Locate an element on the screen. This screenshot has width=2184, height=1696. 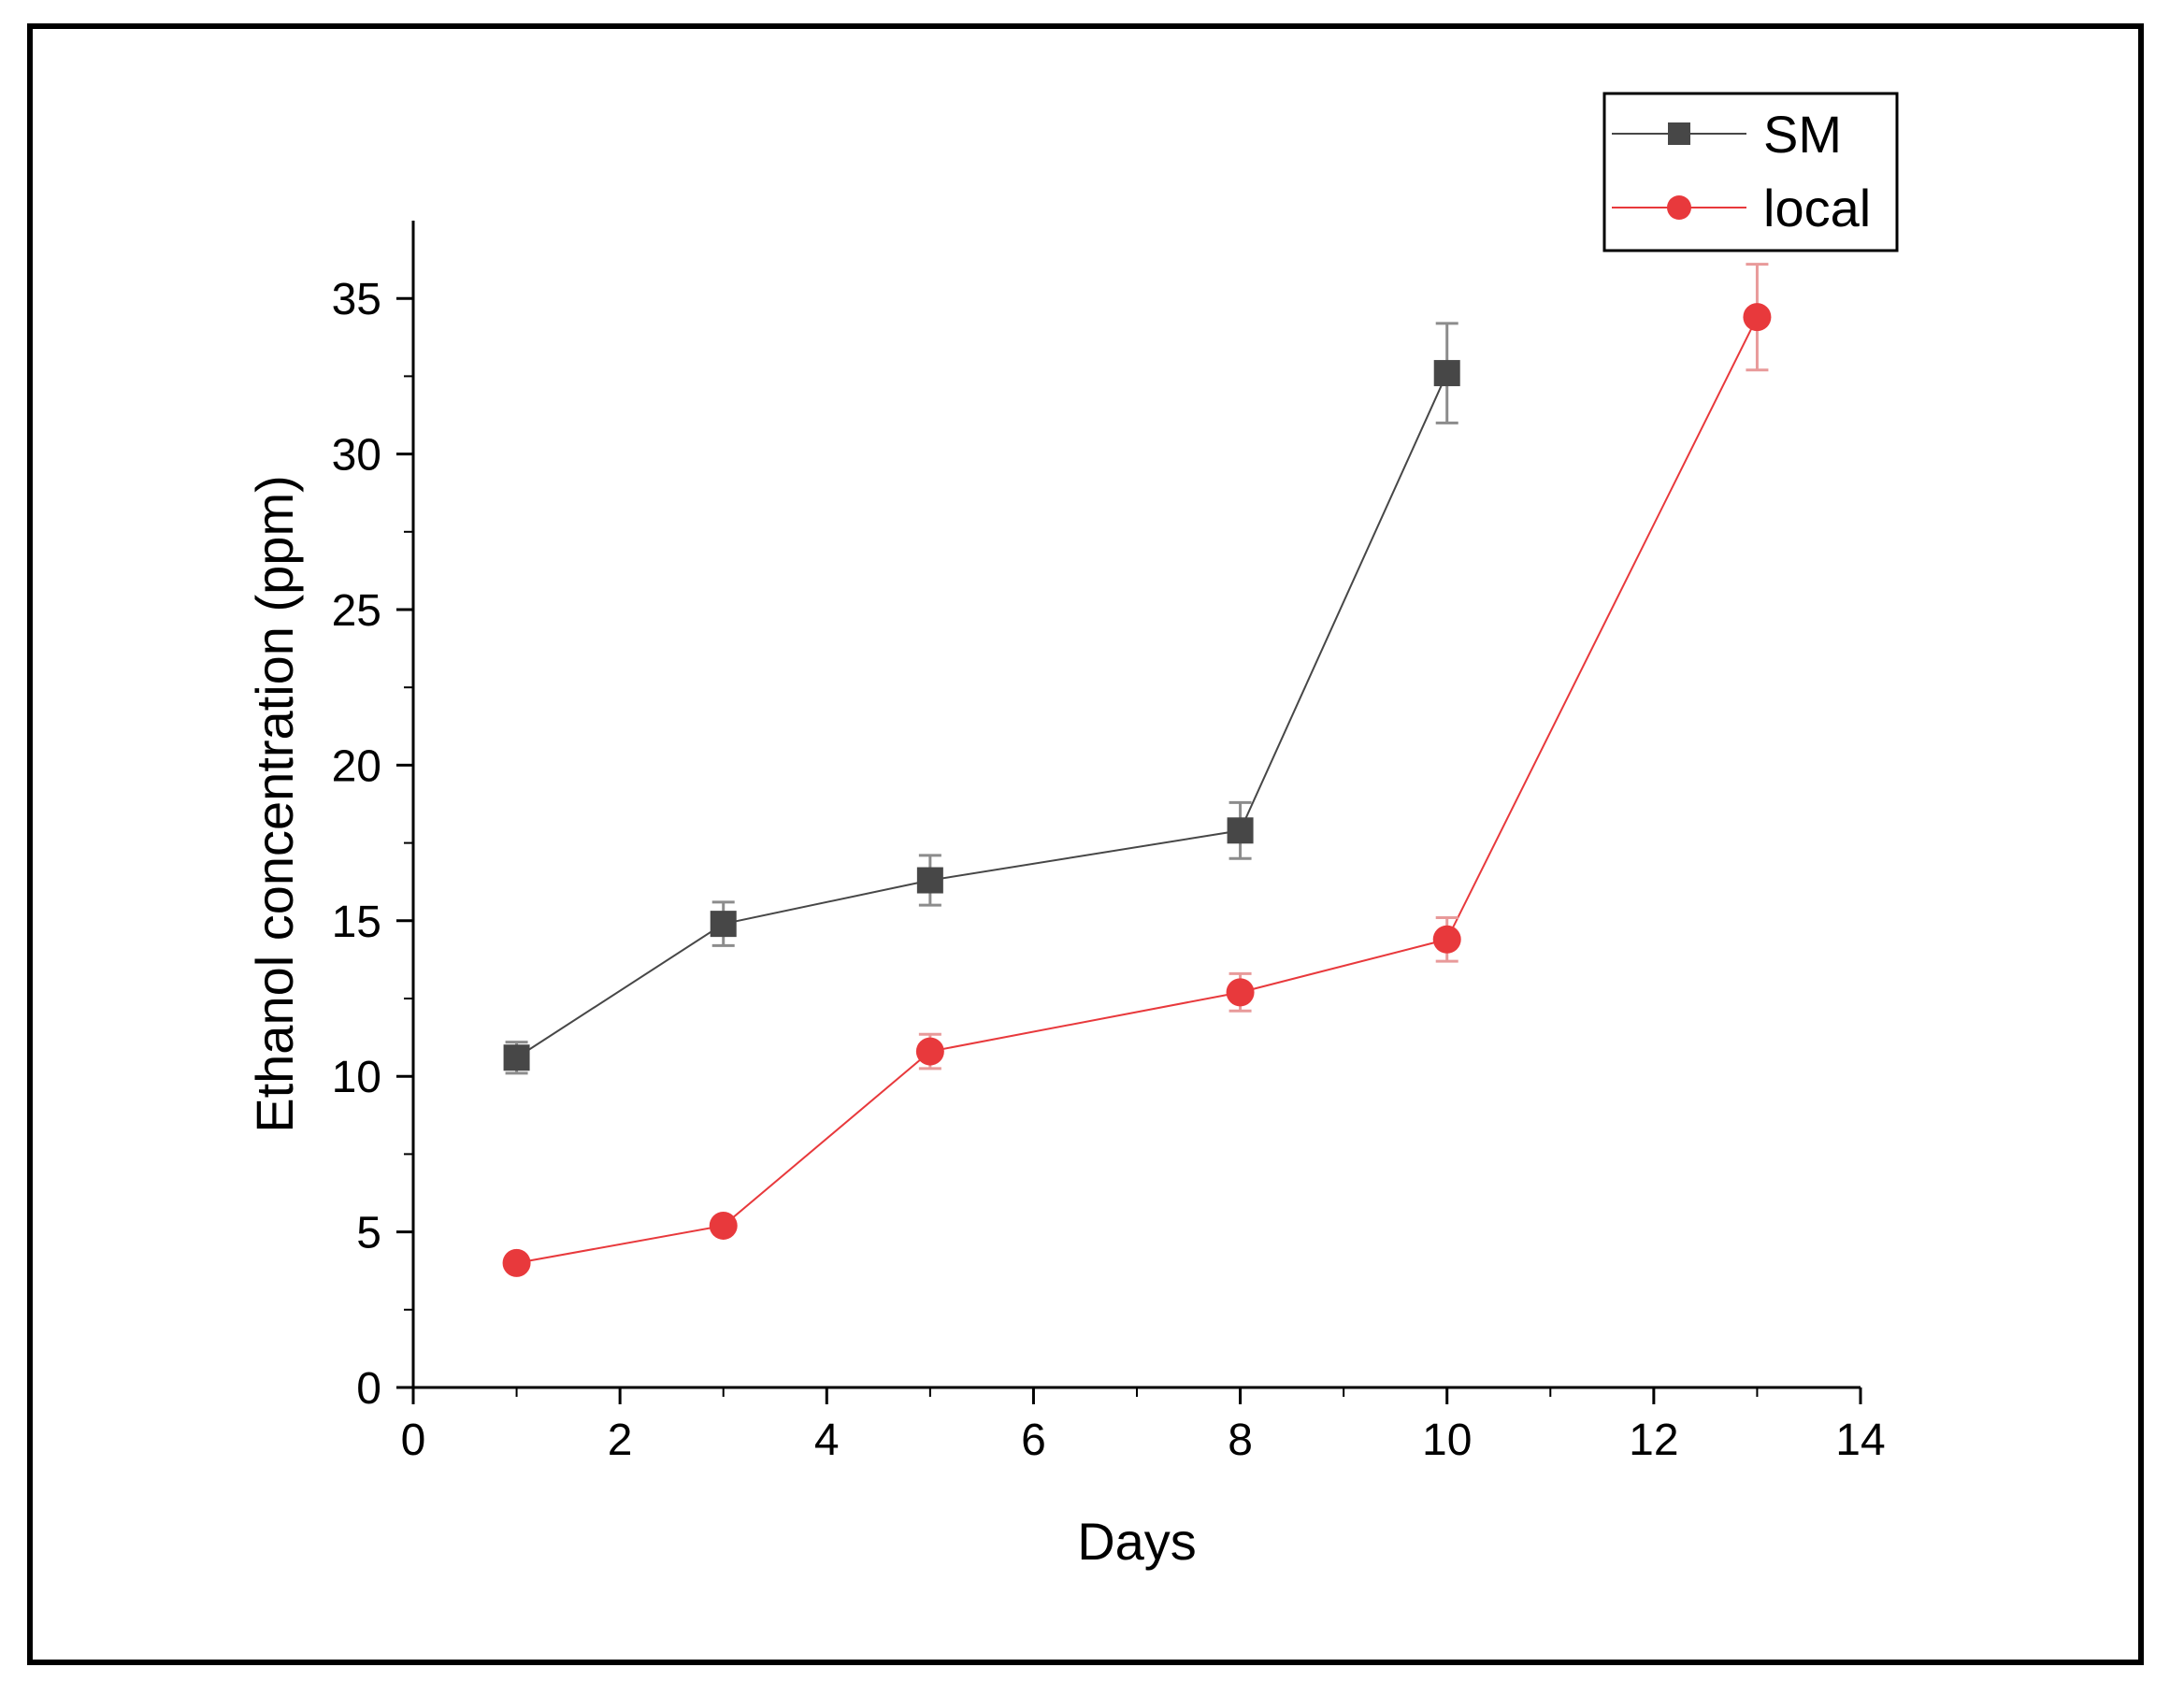
y-tick-label: 35 is located at coordinates (356, 299).